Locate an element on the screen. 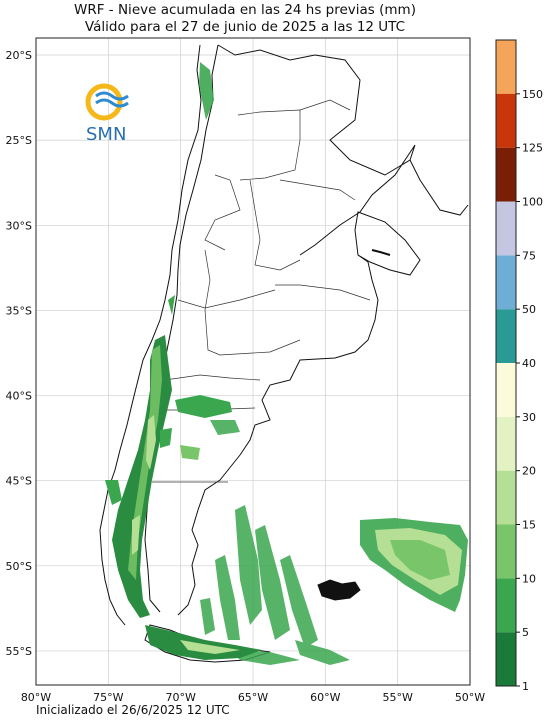 This screenshot has height=720, width=548. colorbar-label: 5 is located at coordinates (525, 632).